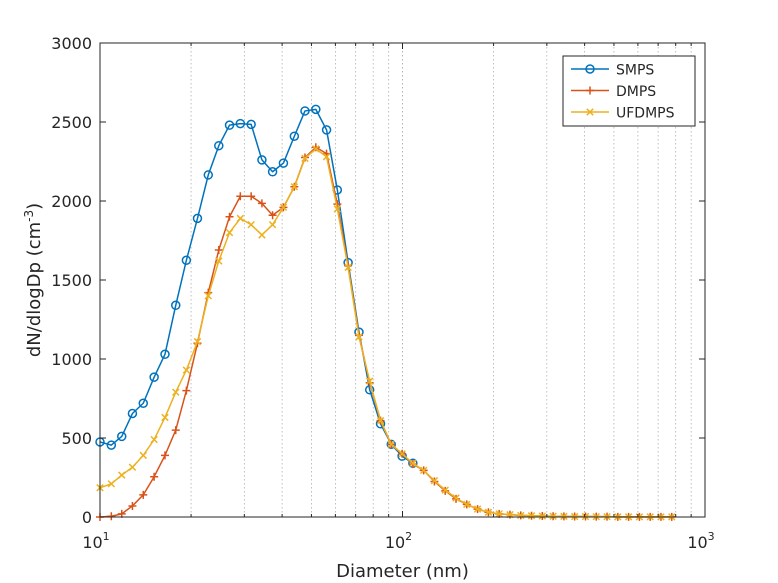 The height and width of the screenshot is (583, 778). I want to click on y-axis-title: dN/dlogDp (cm-3), so click(33, 280).